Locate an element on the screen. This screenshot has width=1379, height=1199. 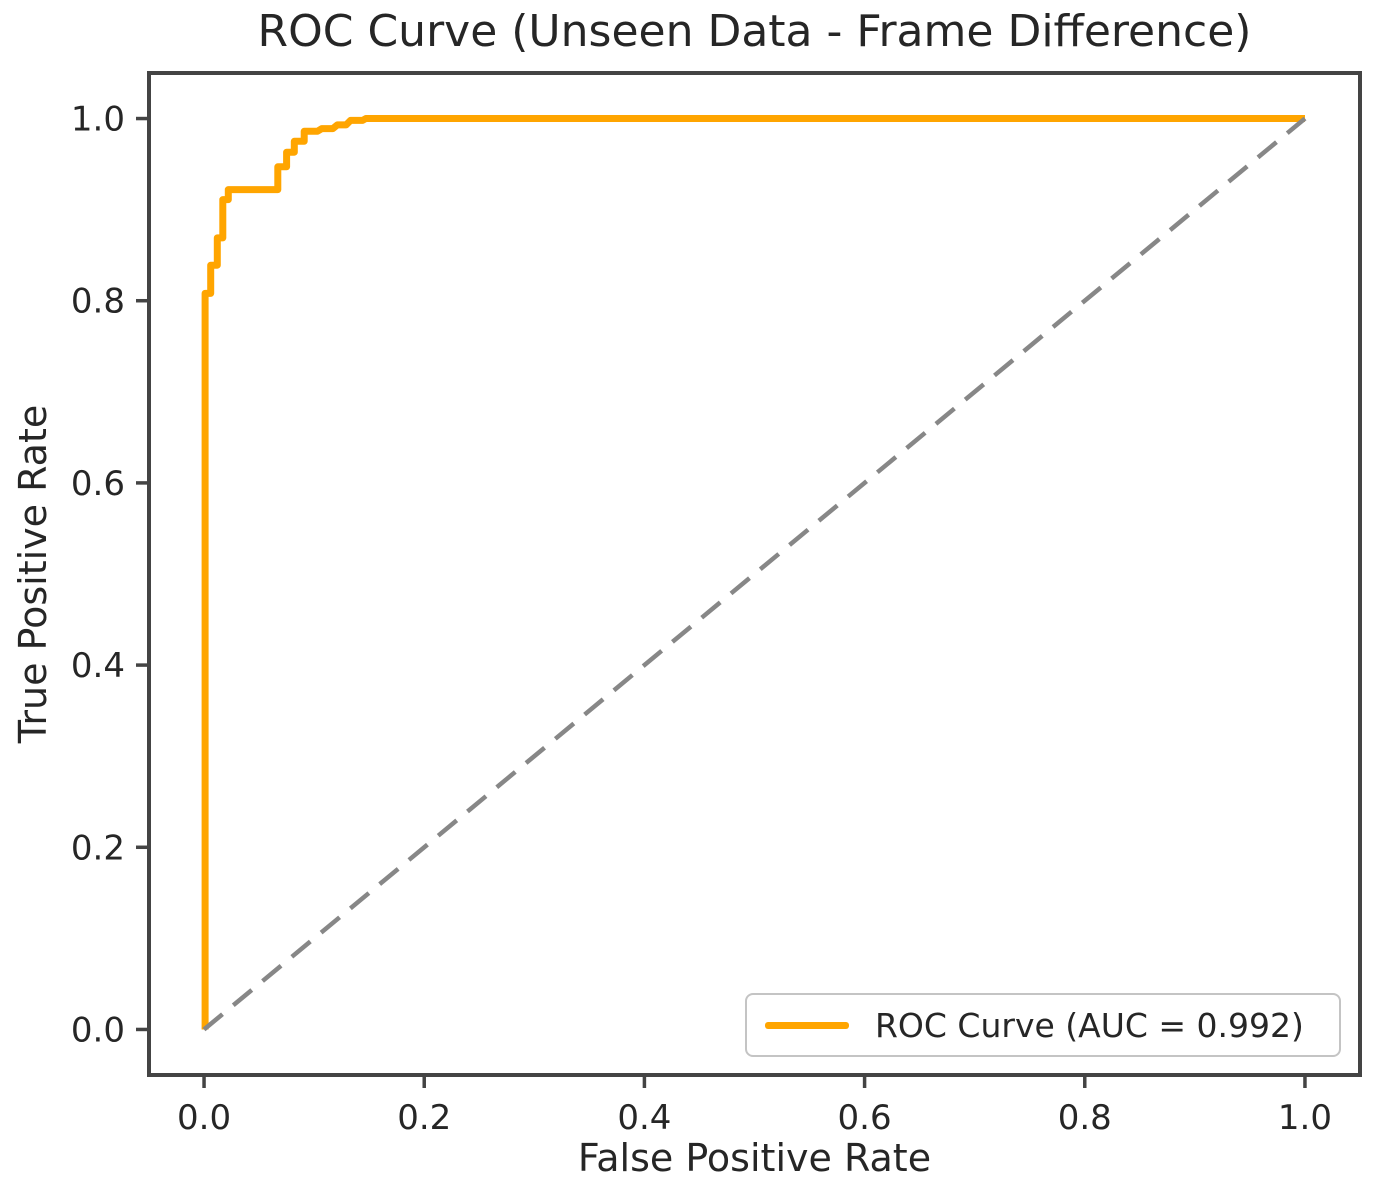
x-tick-label: 0.0 is located at coordinates (204, 1118).